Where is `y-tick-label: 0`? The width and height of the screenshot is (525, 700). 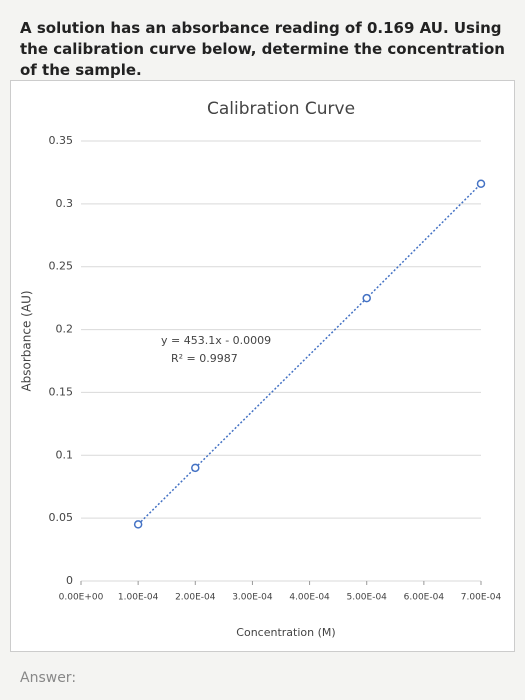
y-tick-label: 0 is located at coordinates (69, 580).